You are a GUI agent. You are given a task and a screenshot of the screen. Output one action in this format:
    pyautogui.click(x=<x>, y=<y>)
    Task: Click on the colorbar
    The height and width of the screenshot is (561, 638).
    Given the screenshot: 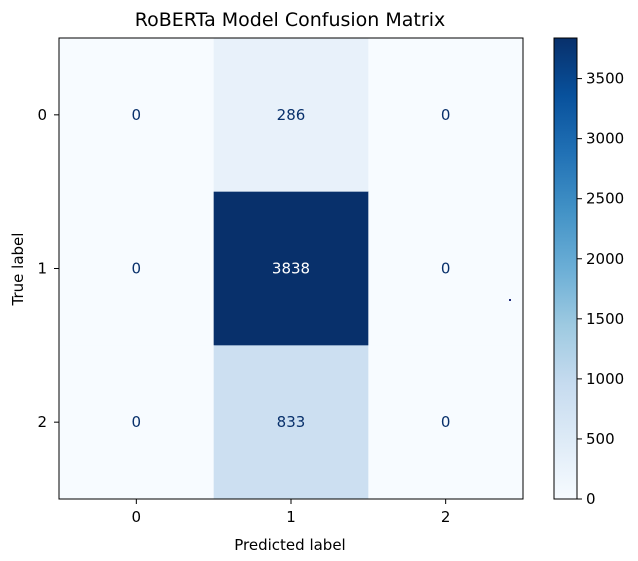 What is the action you would take?
    pyautogui.click(x=565, y=268)
    